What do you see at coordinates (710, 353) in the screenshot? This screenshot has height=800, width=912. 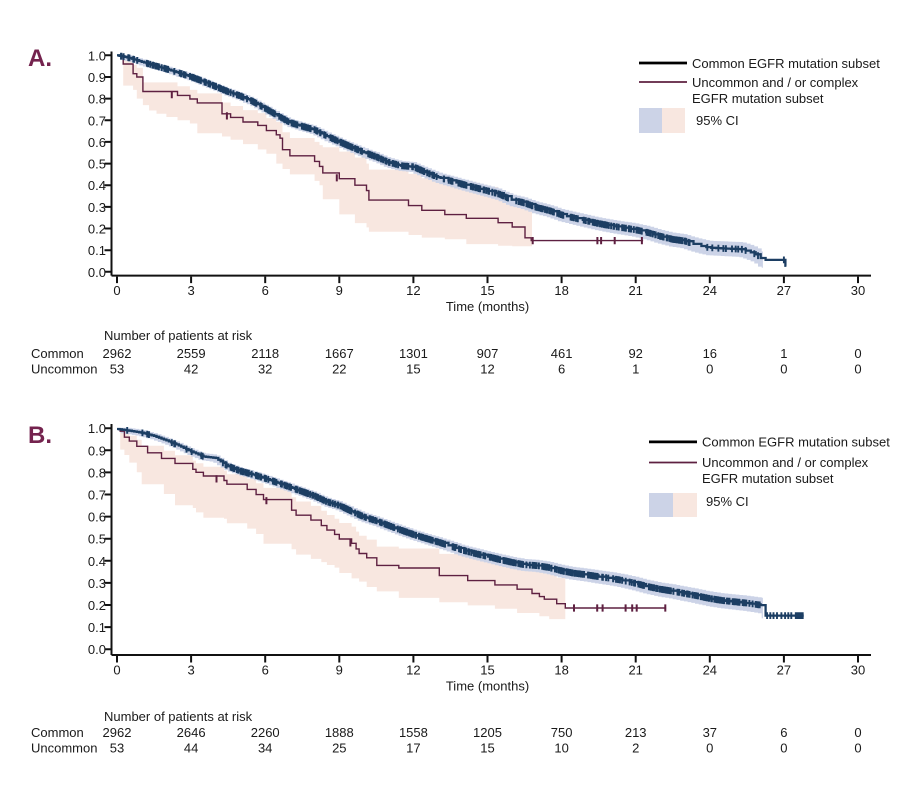 I see `svg-text: 16` at bounding box center [710, 353].